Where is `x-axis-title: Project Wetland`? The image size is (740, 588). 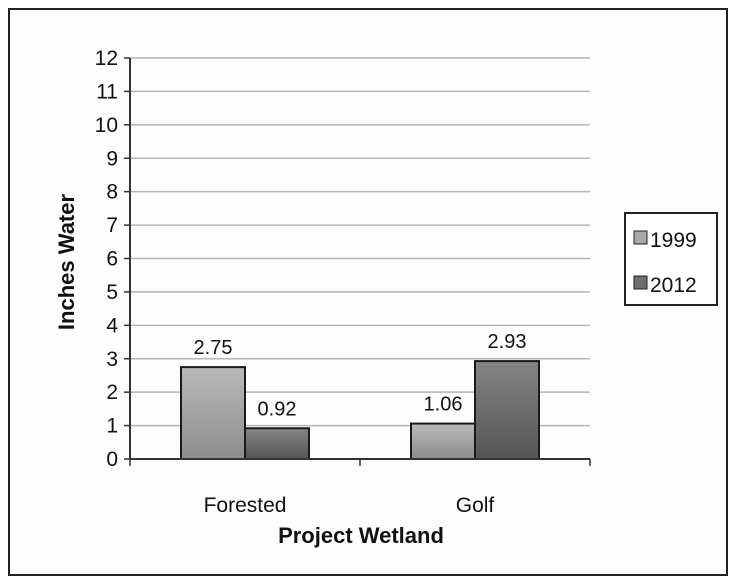 x-axis-title: Project Wetland is located at coordinates (361, 535).